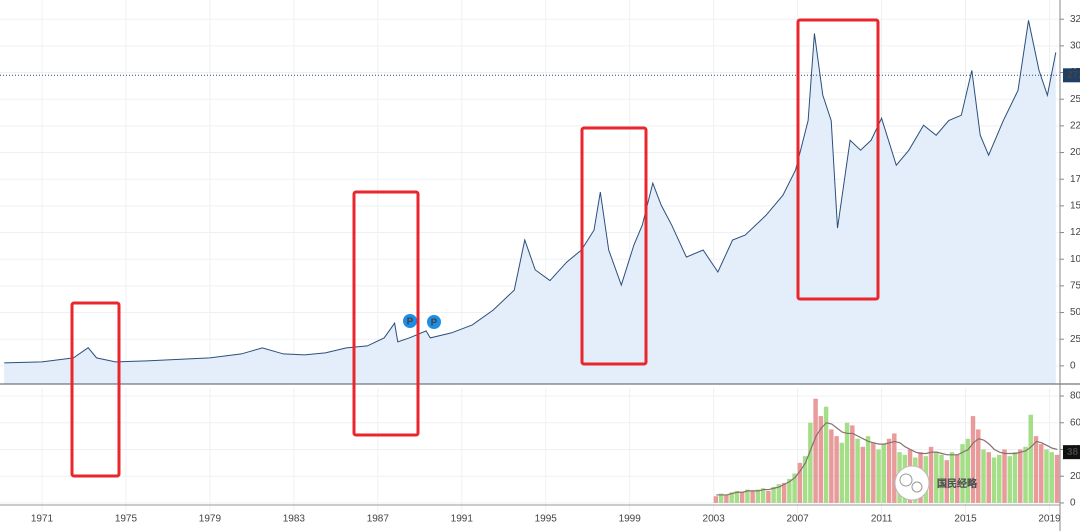 Image resolution: width=1080 pixels, height=531 pixels. Describe the element at coordinates (1075, 259) in the screenshot. I see `y-tick-label: 10000` at that location.